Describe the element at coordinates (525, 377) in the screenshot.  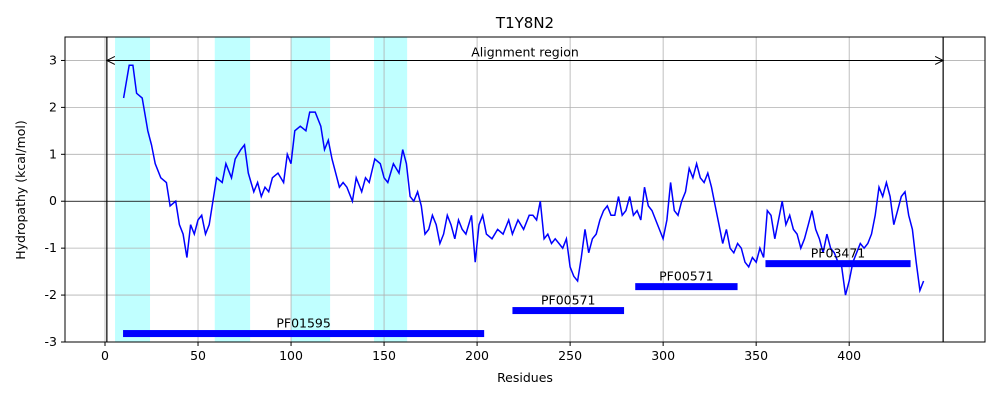
I see `x-axis-label: Residues` at that location.